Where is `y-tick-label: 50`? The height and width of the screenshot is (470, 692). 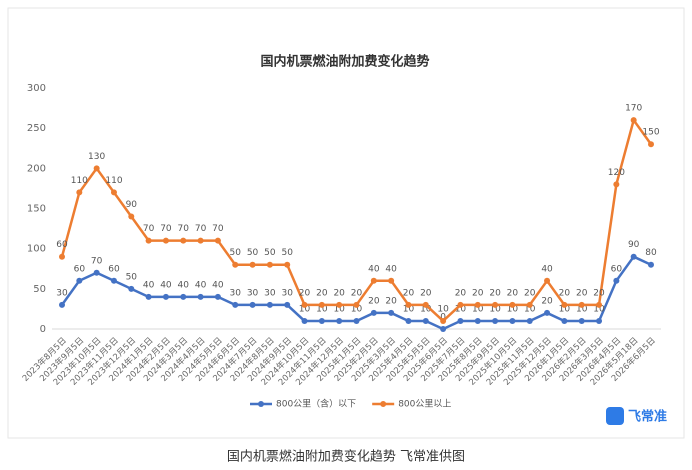 y-tick-label: 50 is located at coordinates (39, 289).